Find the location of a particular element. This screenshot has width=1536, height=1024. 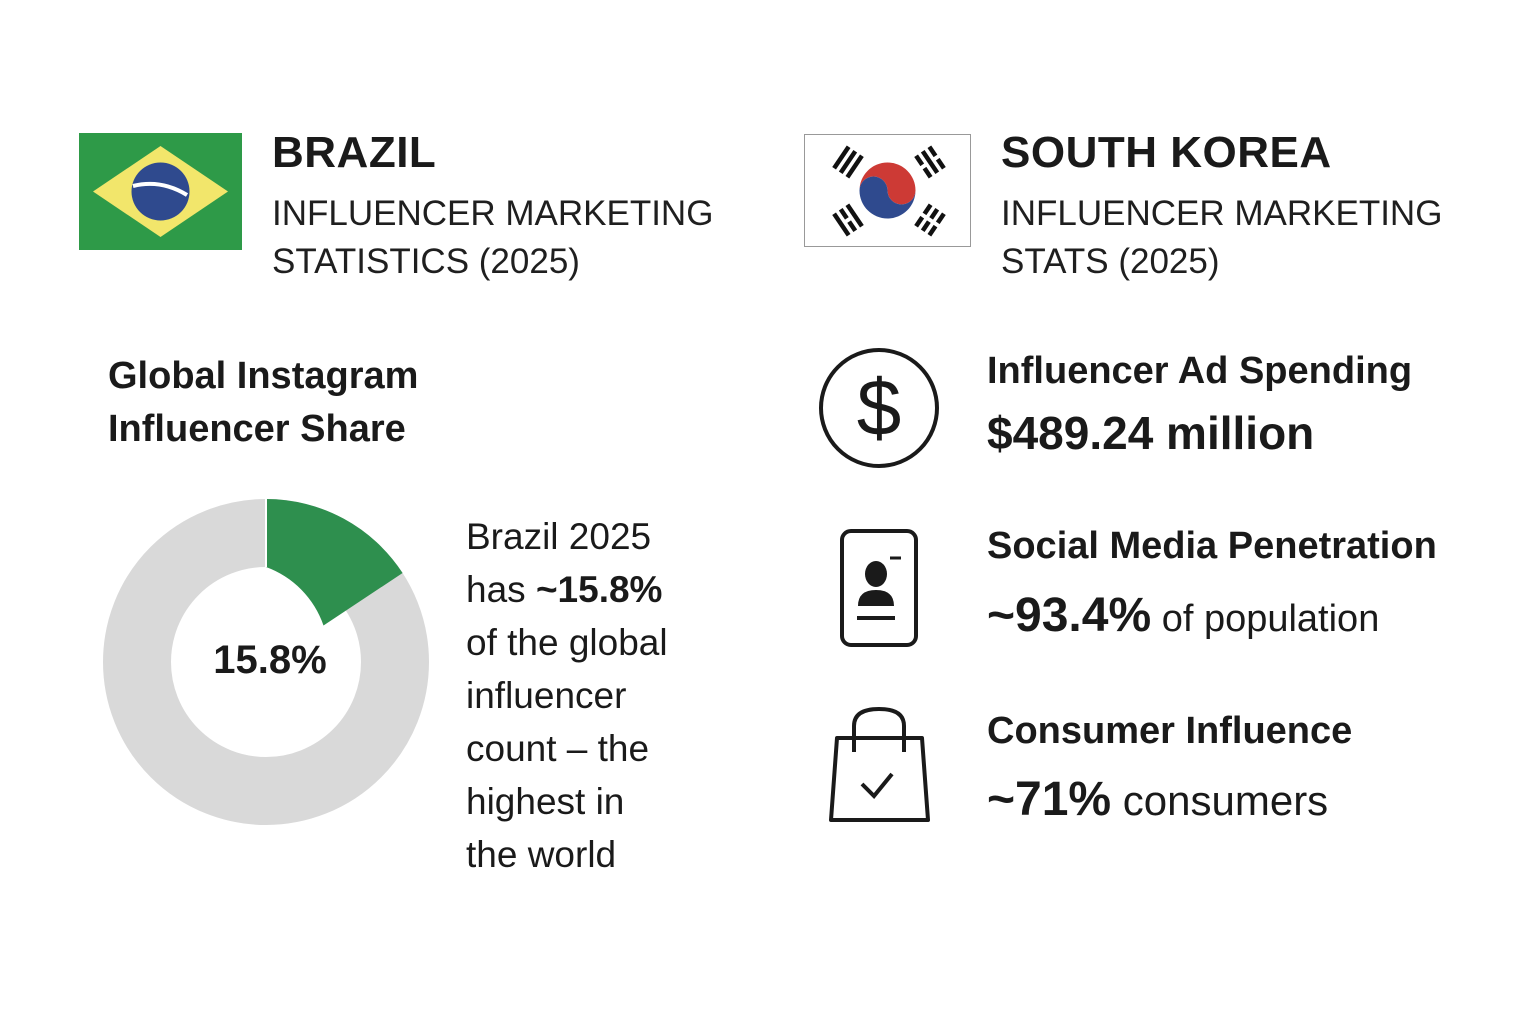

social-media-penetration-label: Social Media Penetration is located at coordinates (1212, 546).